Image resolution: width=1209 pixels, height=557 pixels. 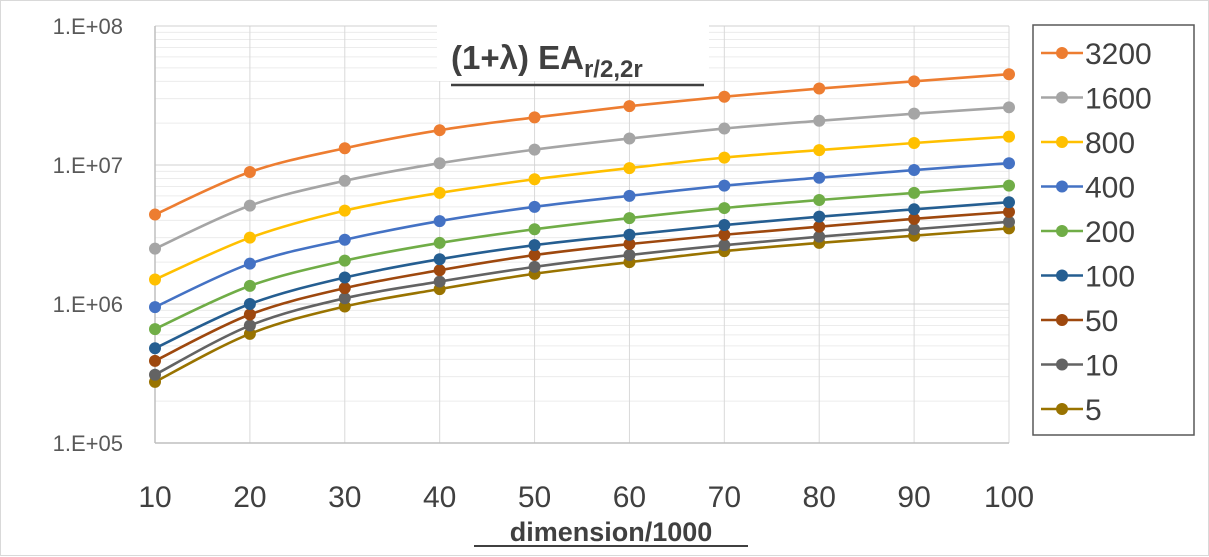 I want to click on legend: 3200 1600 800 400 200 100 50 10 5, so click(x=1113, y=230).